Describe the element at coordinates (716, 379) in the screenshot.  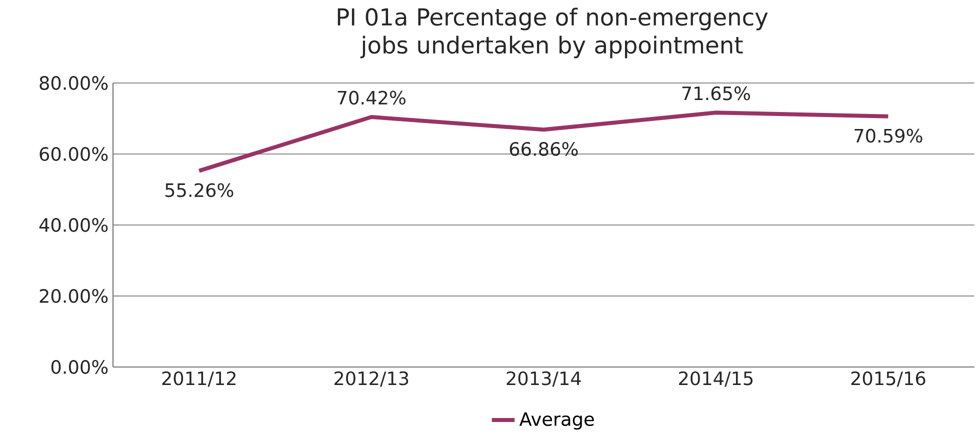
I see `x-tick-label: 2014/15` at that location.